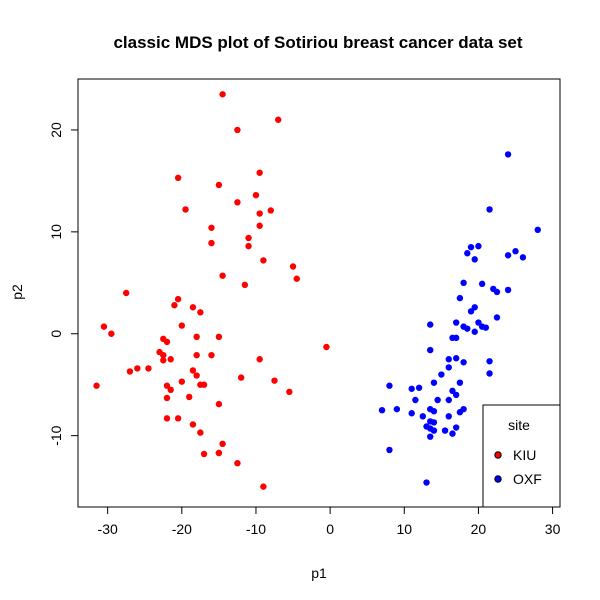 This screenshot has width=600, height=600. I want to click on y-tick-label: 10, so click(56, 232).